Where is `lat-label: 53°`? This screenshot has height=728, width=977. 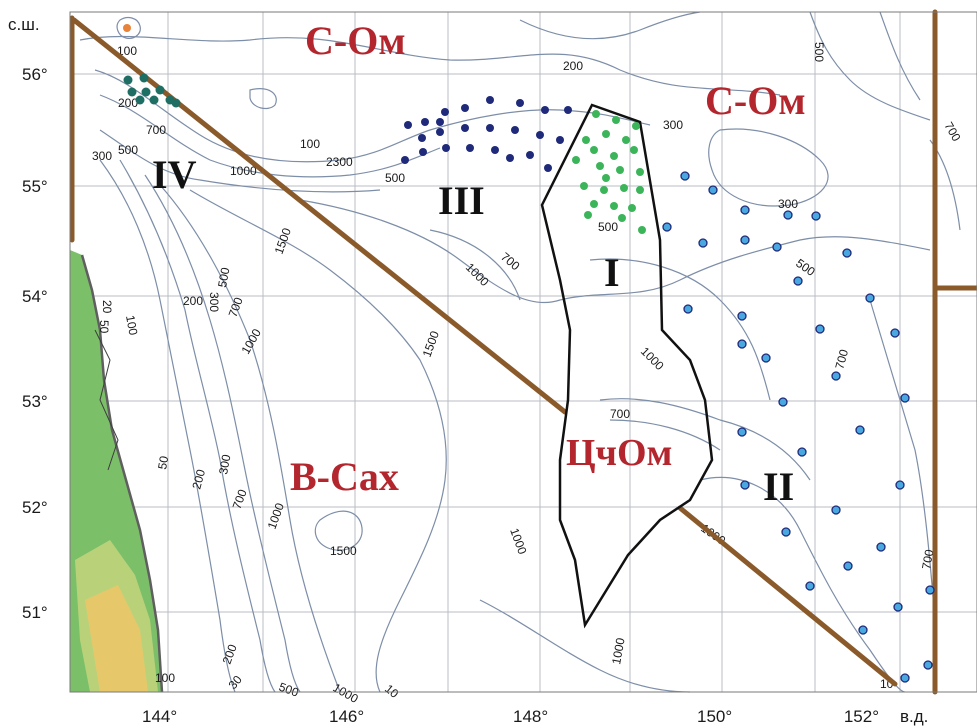 lat-label: 53° is located at coordinates (35, 401).